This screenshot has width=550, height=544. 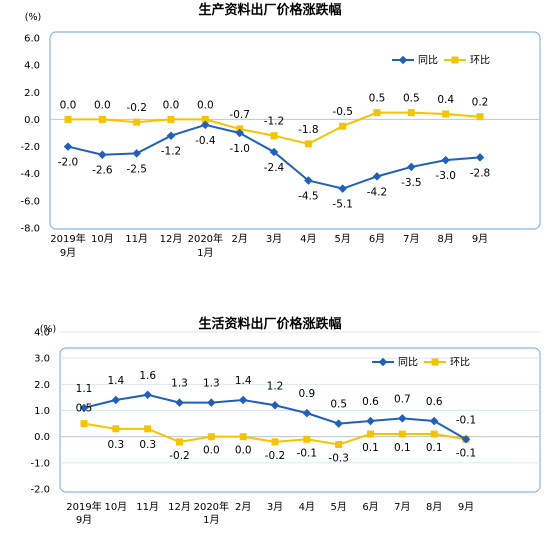 I want to click on y-tick-label: -1.0, so click(x=40, y=463).